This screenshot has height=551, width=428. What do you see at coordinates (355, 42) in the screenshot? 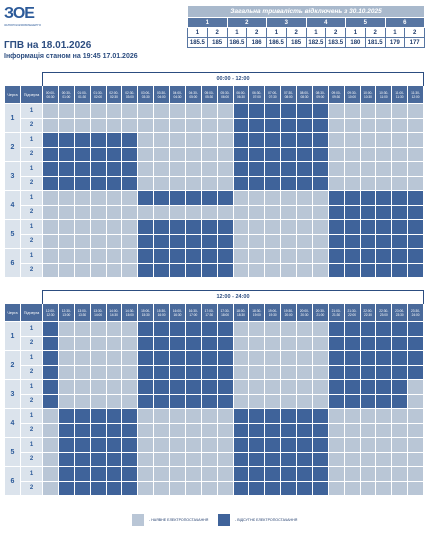
I see `summary-duration-value: 180` at bounding box center [355, 42].